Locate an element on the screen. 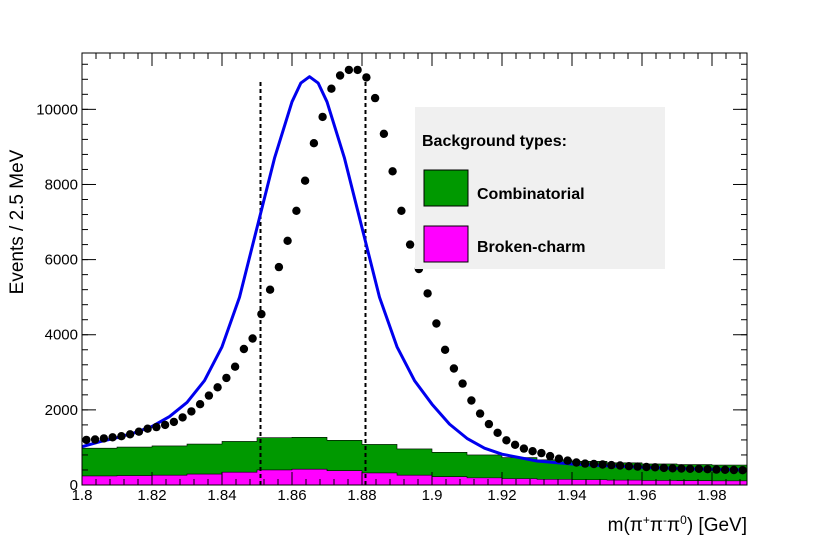  x-tick-label: 1.94 is located at coordinates (571, 495).